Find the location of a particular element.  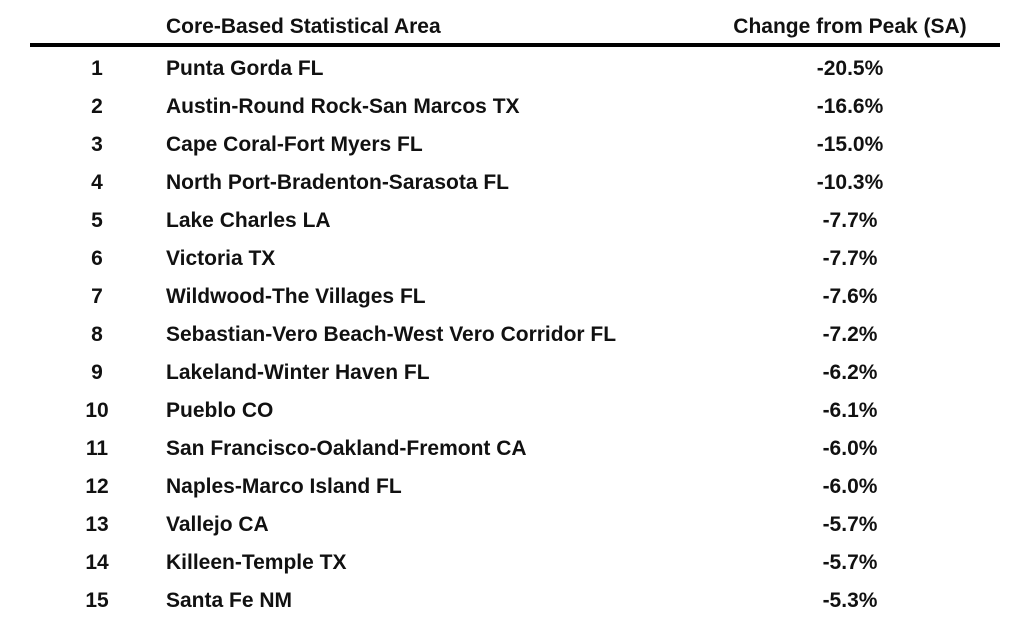

rank: 4 is located at coordinates (97, 182).